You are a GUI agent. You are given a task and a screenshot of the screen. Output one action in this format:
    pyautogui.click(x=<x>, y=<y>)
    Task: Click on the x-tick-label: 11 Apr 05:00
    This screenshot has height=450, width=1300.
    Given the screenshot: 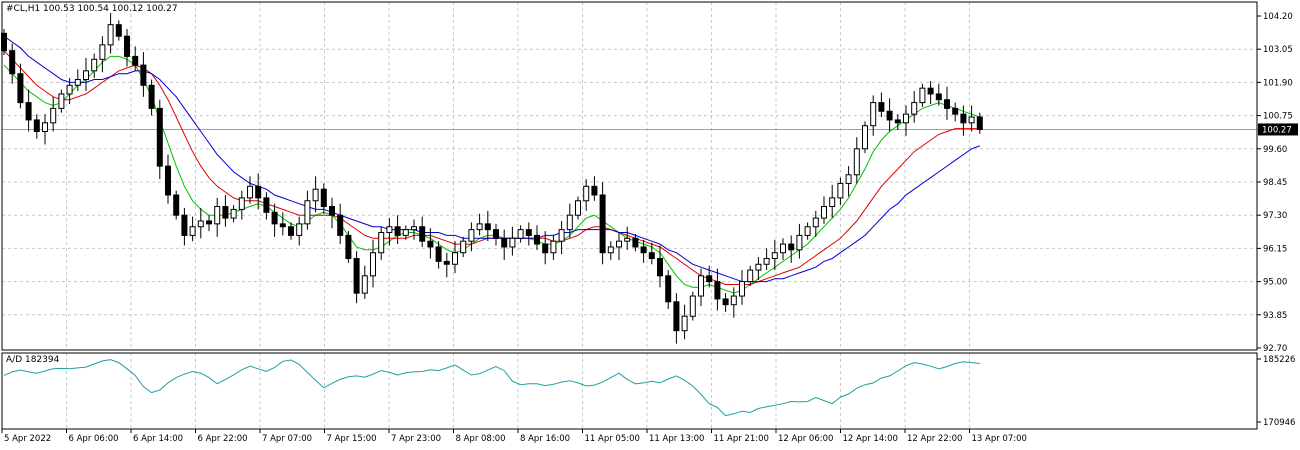 What is the action you would take?
    pyautogui.click(x=612, y=439)
    